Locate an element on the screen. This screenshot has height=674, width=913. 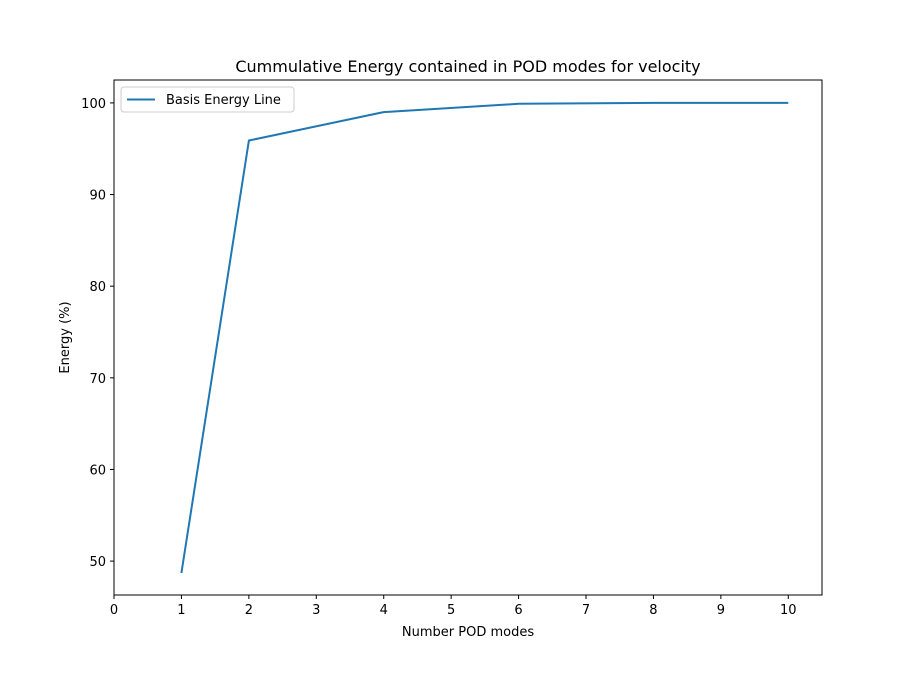
y-tick-label: 100 is located at coordinates (93, 104).